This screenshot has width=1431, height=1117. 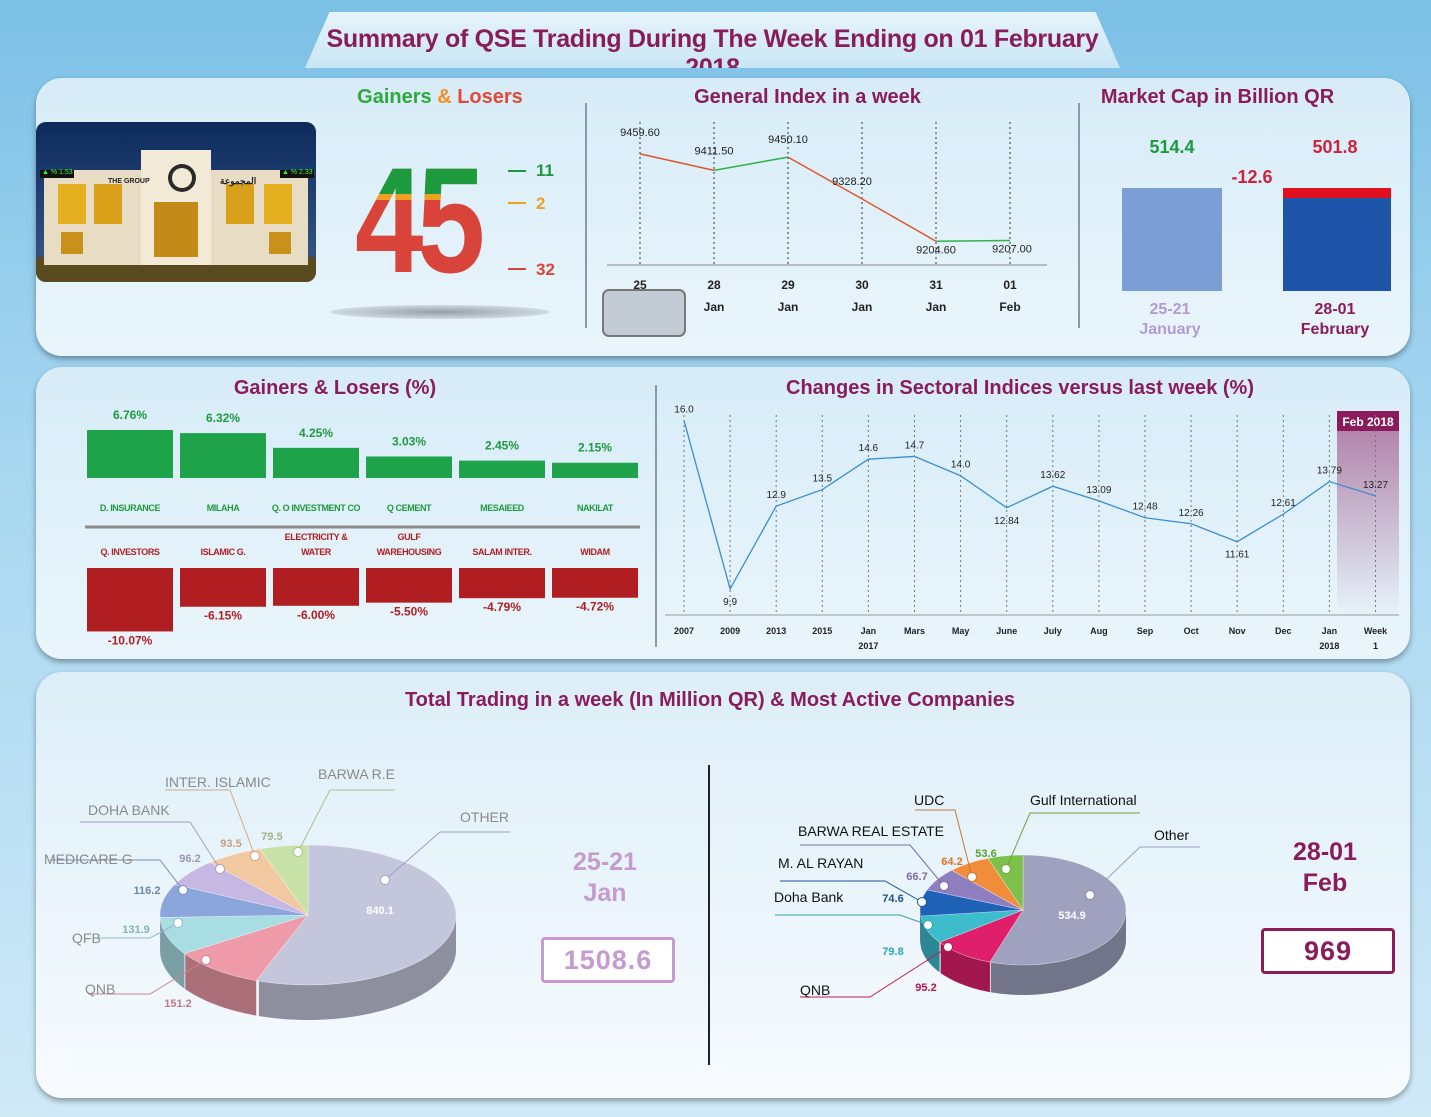 What do you see at coordinates (822, 631) in the screenshot?
I see `sectoral-x-label: 2015` at bounding box center [822, 631].